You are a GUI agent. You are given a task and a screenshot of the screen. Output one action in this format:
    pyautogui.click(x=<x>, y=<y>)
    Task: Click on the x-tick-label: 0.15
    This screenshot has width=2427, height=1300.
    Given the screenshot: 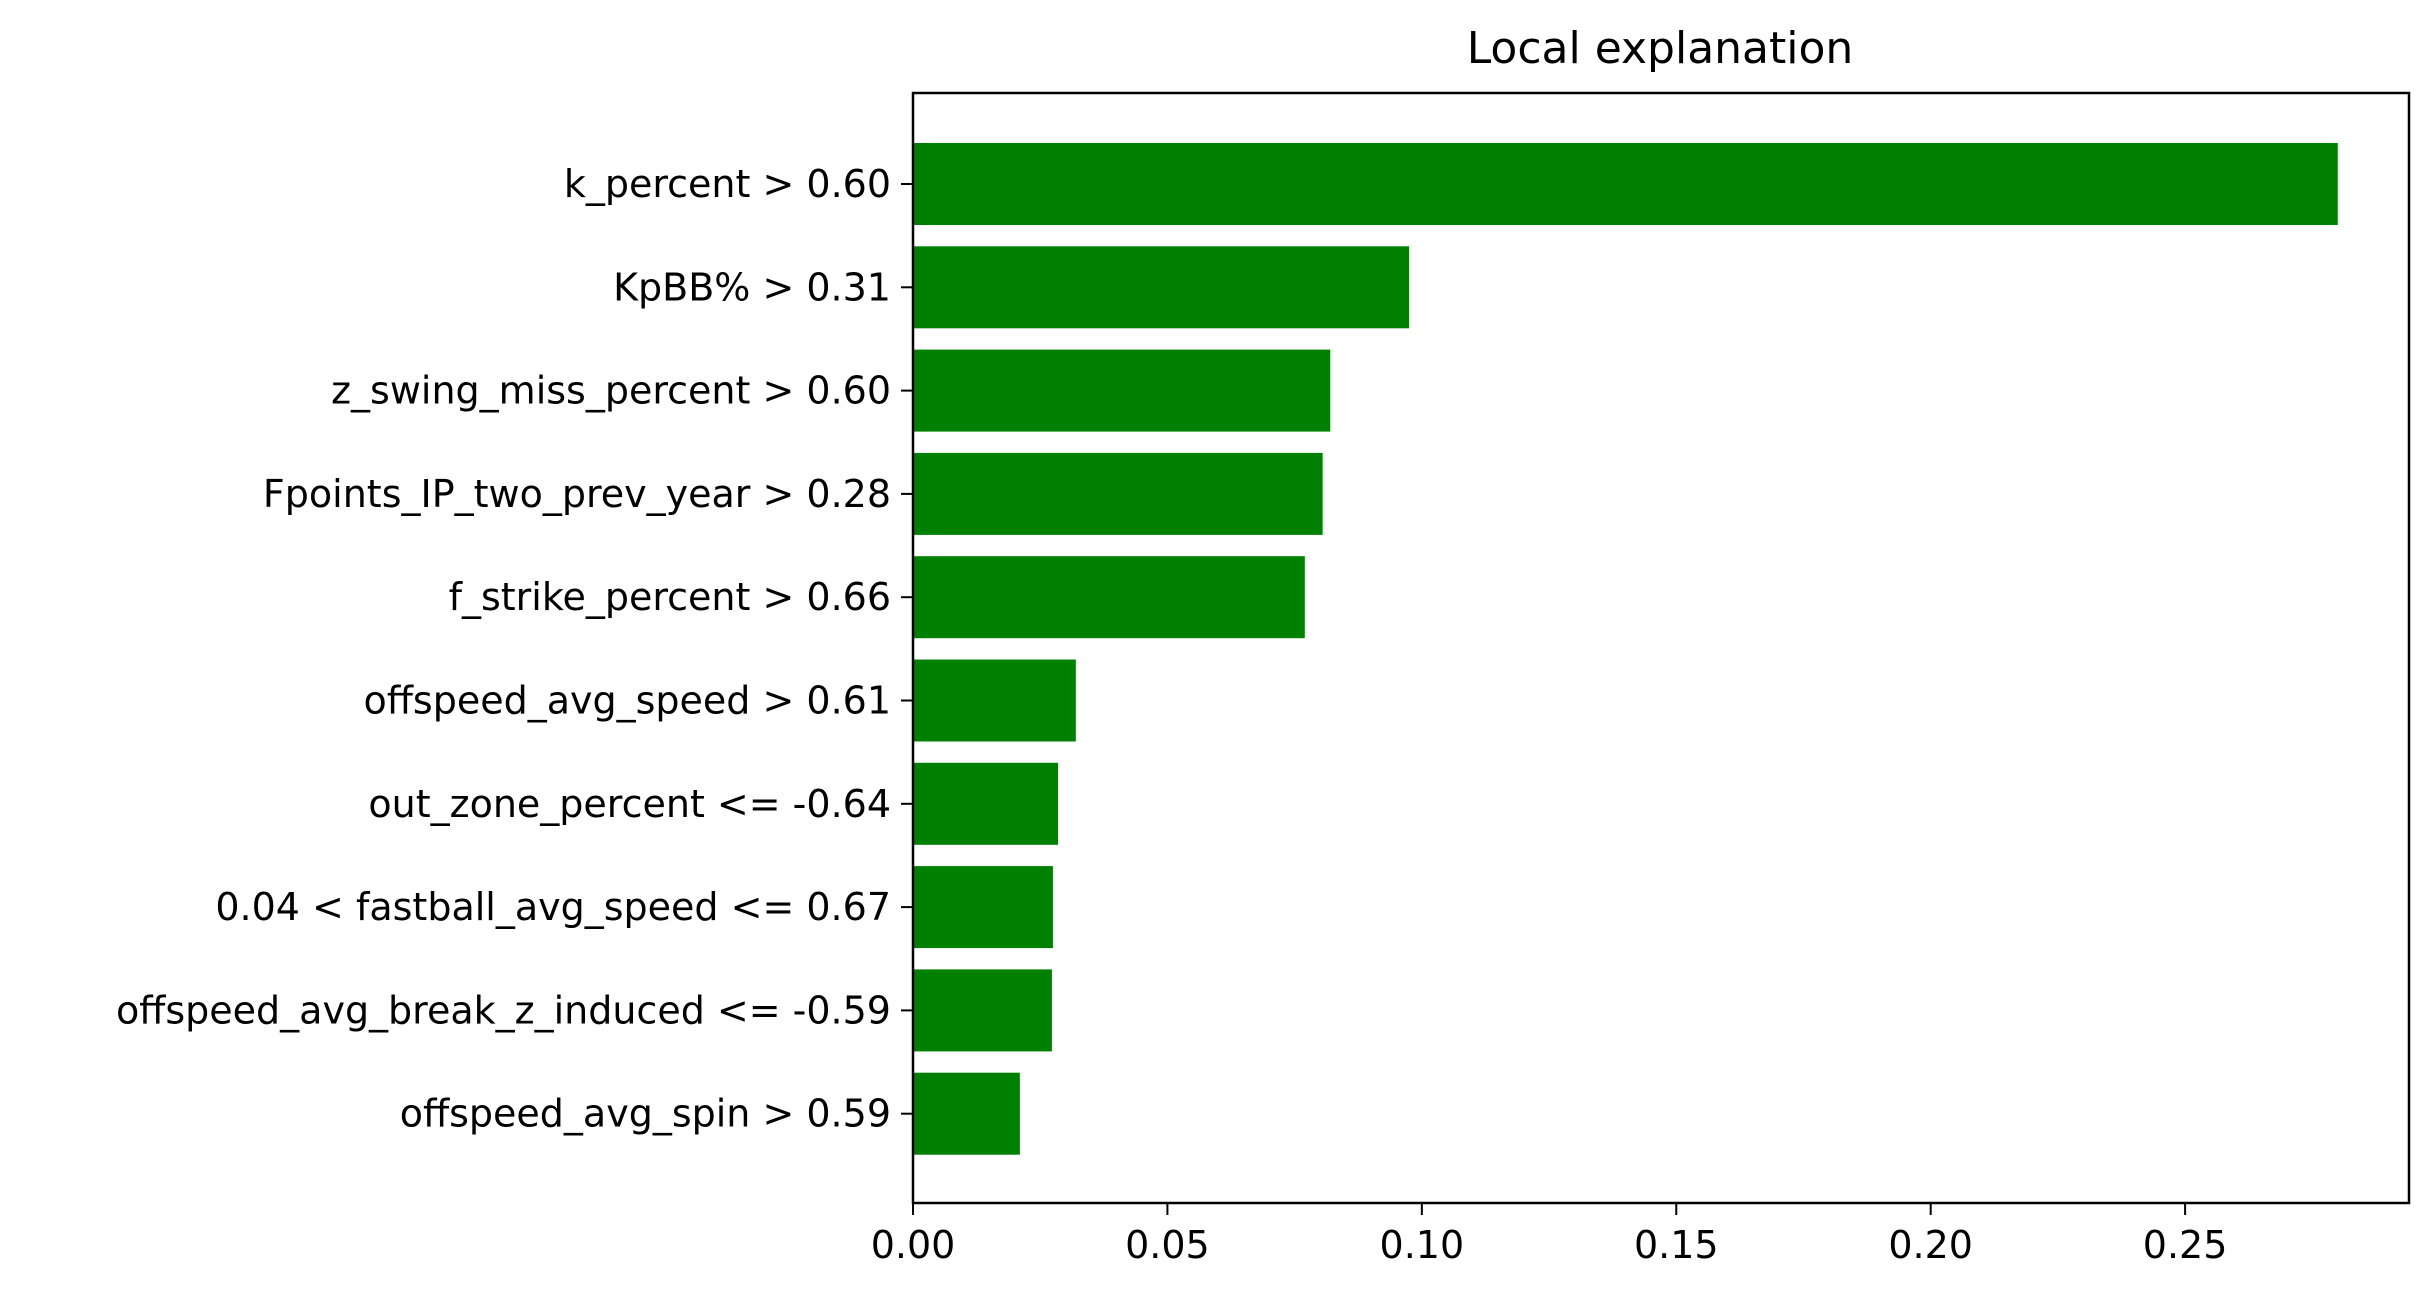 What is the action you would take?
    pyautogui.click(x=1676, y=1245)
    